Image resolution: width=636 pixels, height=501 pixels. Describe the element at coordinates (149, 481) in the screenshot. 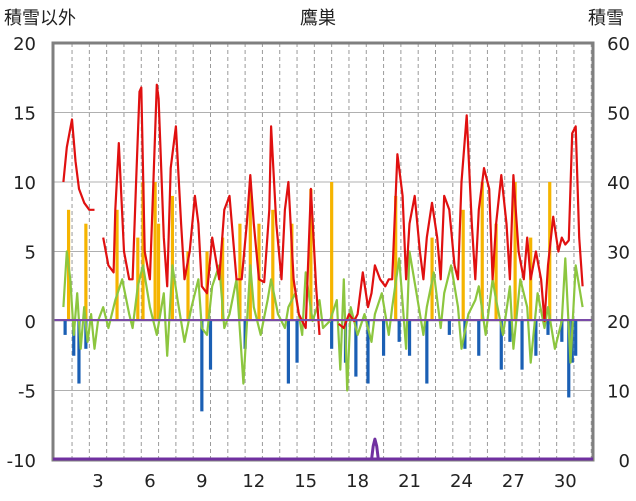

I see `x-tick-label: 6` at that location.